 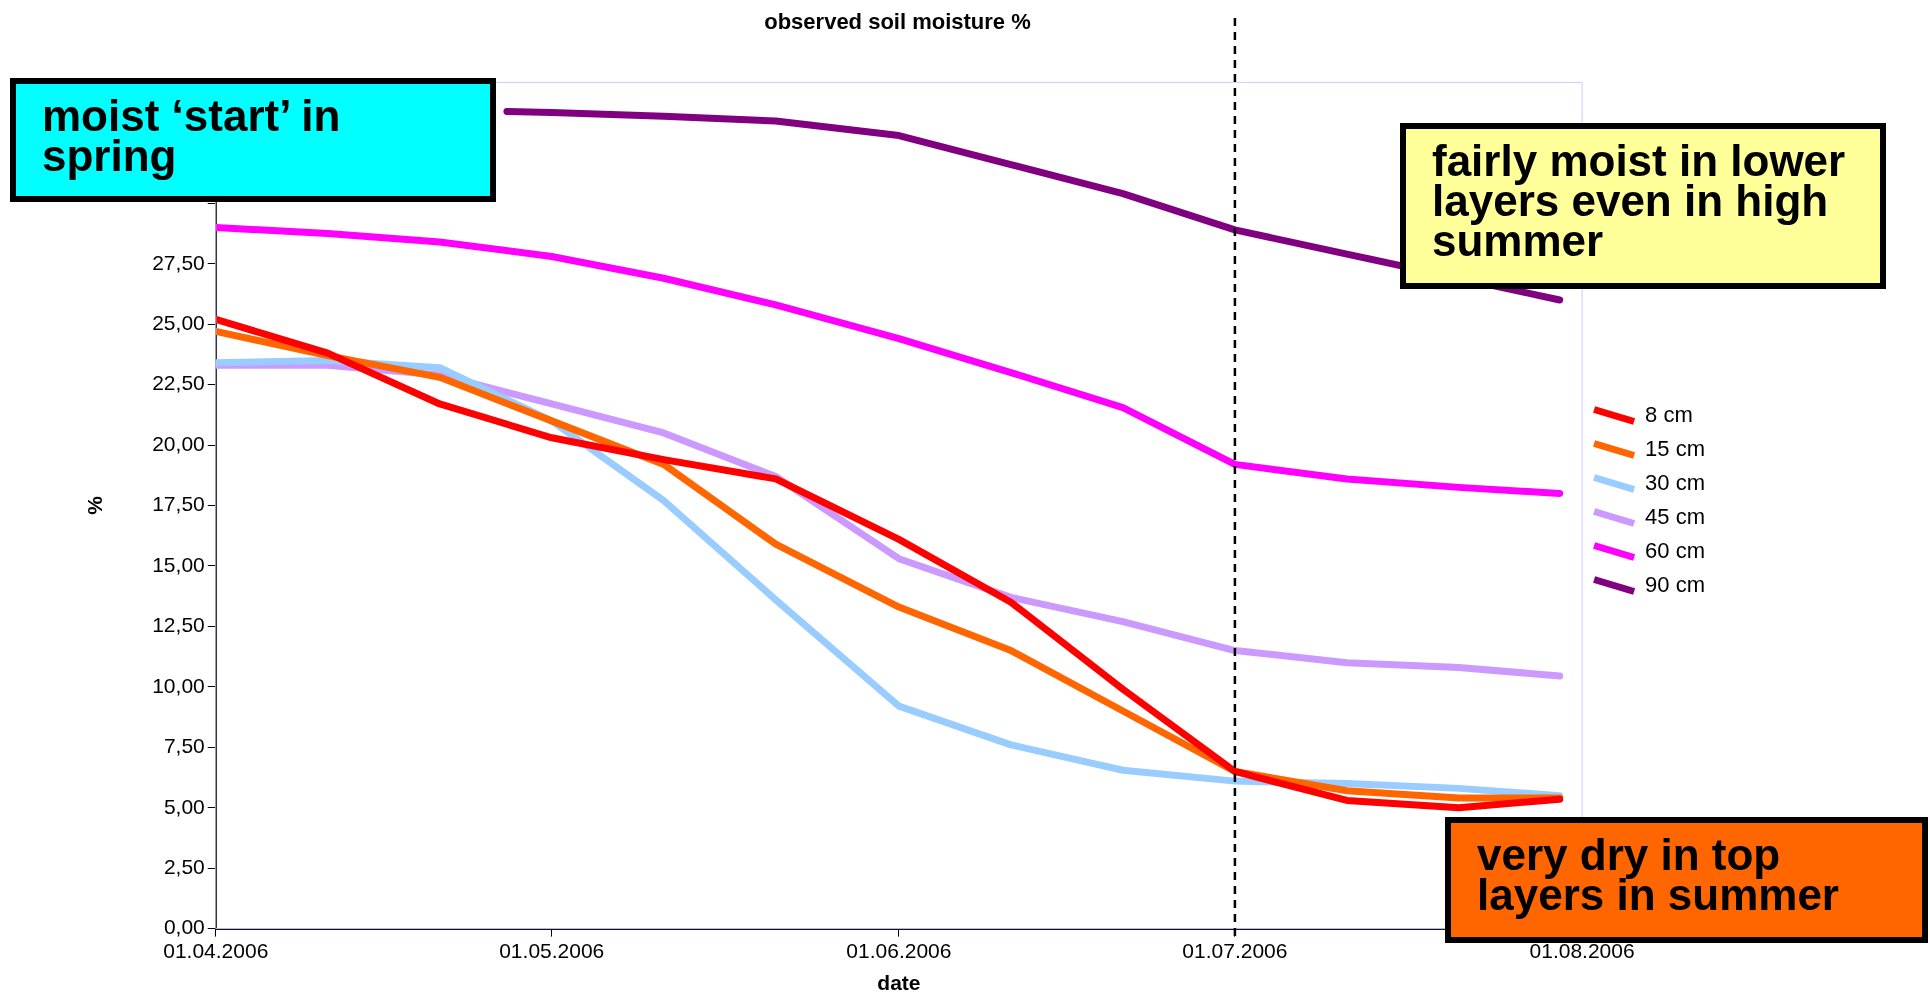 I want to click on y-axis-title: %, so click(x=95, y=505).